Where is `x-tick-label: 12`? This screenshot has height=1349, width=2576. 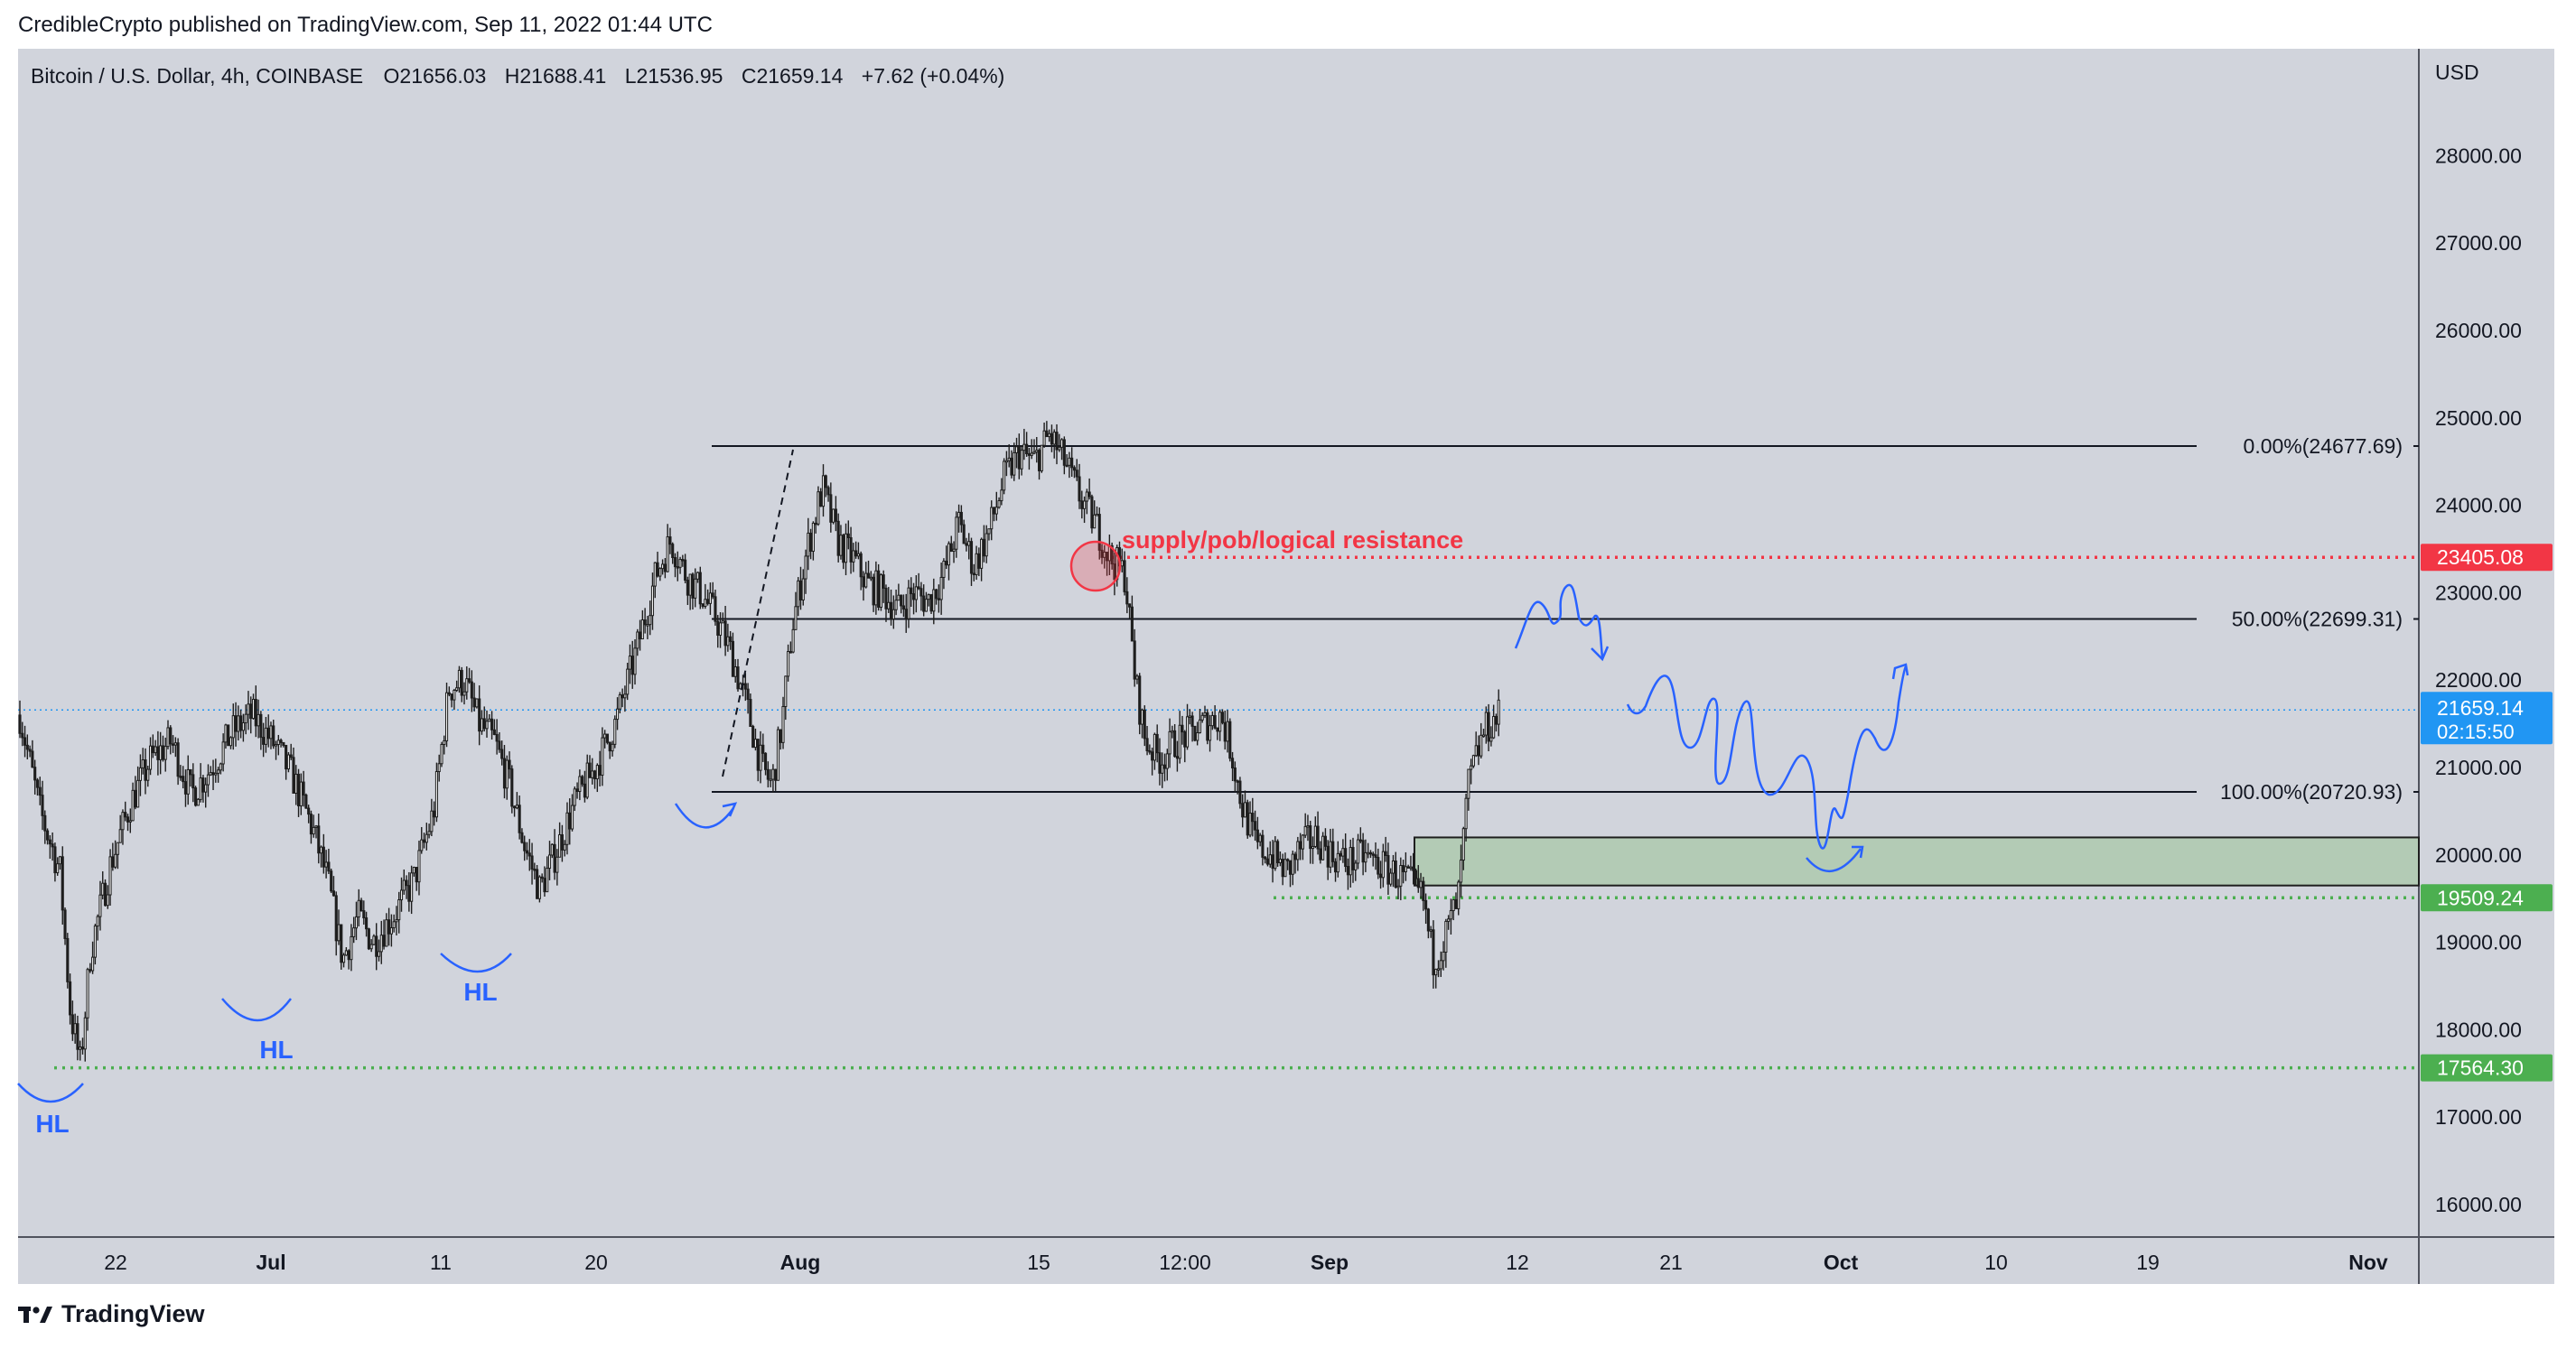 x-tick-label: 12 is located at coordinates (1517, 1262).